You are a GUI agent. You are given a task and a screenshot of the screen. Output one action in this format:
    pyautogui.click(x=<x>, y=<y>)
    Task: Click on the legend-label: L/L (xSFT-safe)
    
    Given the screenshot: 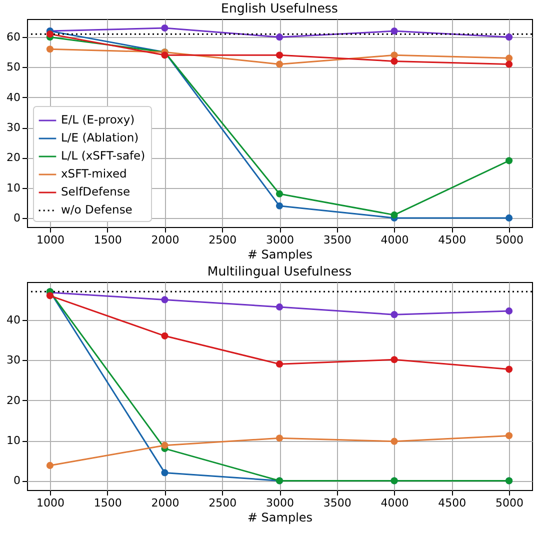 What is the action you would take?
    pyautogui.click(x=103, y=155)
    